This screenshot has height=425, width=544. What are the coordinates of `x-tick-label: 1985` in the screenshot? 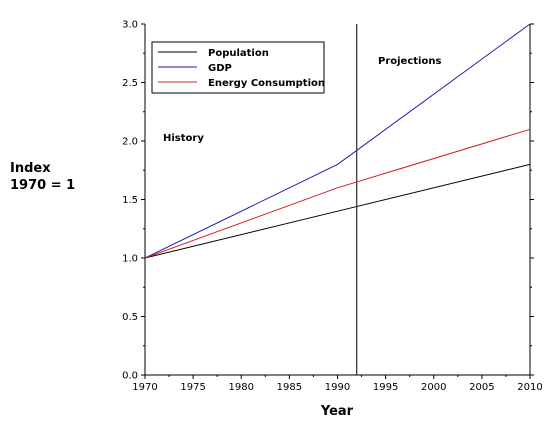 It's located at (289, 387).